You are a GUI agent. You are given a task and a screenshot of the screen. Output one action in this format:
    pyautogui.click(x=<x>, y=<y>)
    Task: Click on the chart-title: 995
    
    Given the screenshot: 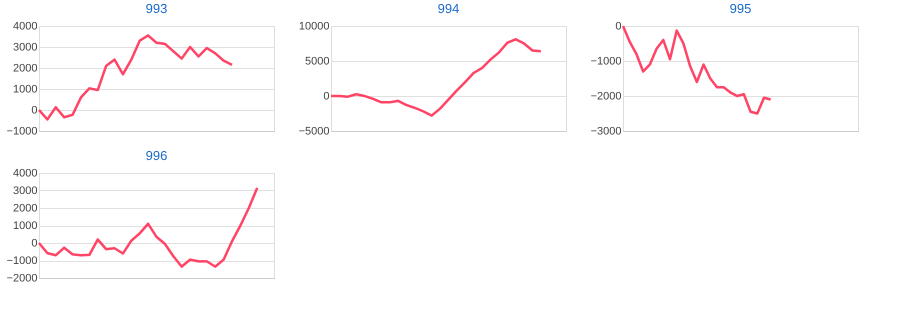 What is the action you would take?
    pyautogui.click(x=741, y=8)
    